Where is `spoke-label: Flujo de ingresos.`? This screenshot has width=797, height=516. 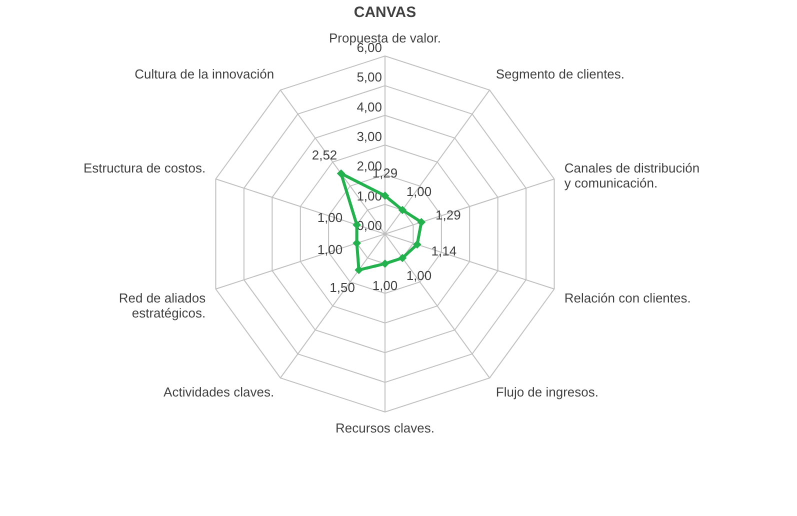
spoke-label: Flujo de ingresos. is located at coordinates (547, 392).